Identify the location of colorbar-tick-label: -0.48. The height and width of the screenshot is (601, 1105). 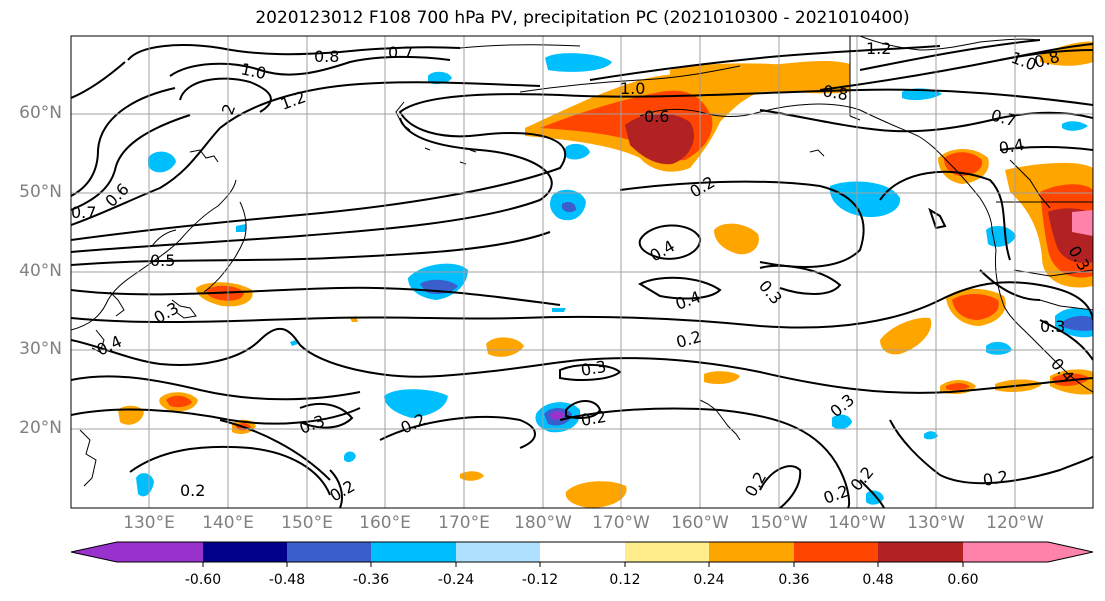
(287, 580).